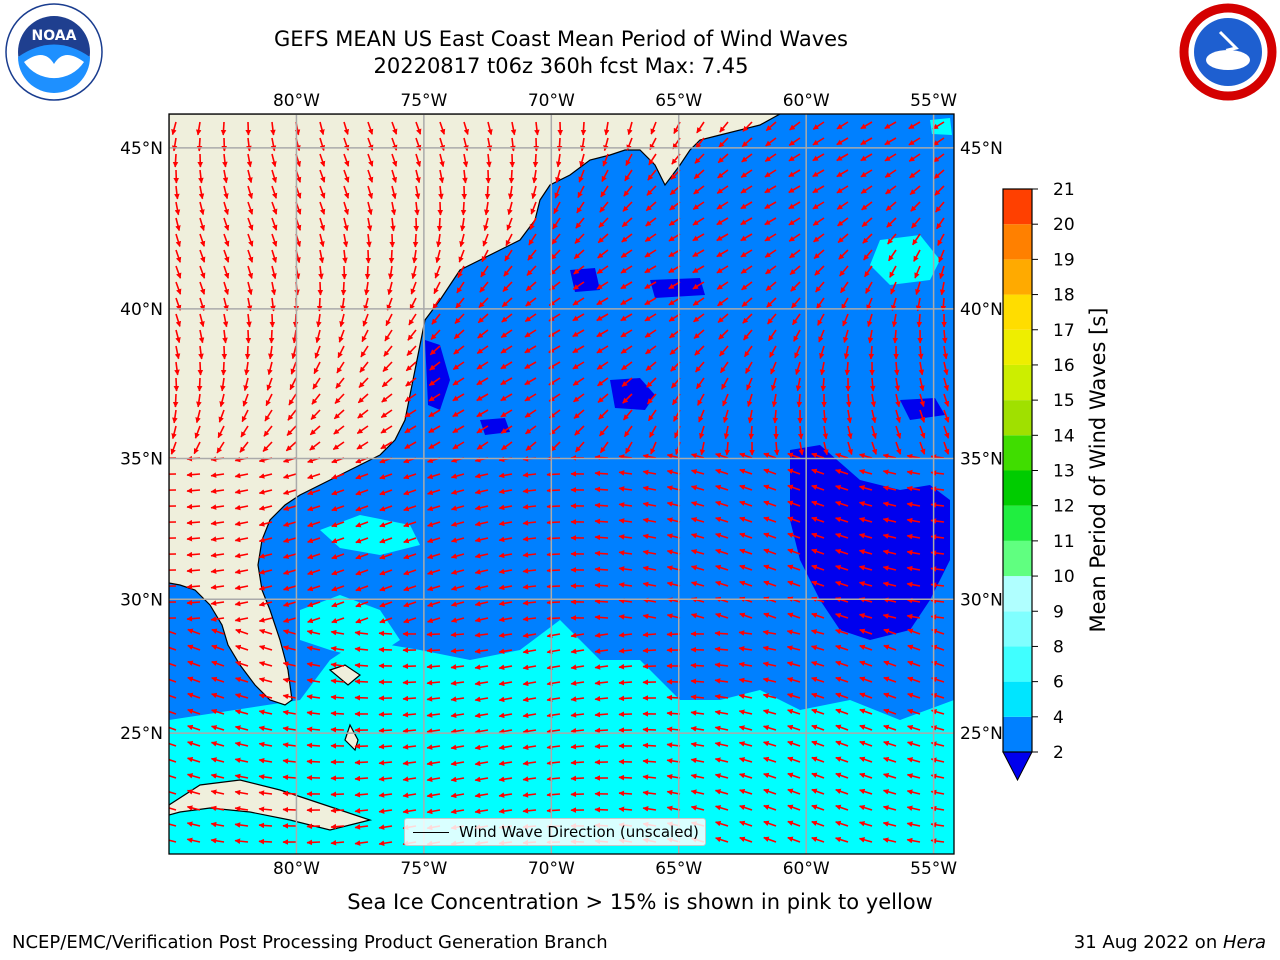 The width and height of the screenshot is (1280, 960). I want to click on footer-host: Hera, so click(1244, 942).